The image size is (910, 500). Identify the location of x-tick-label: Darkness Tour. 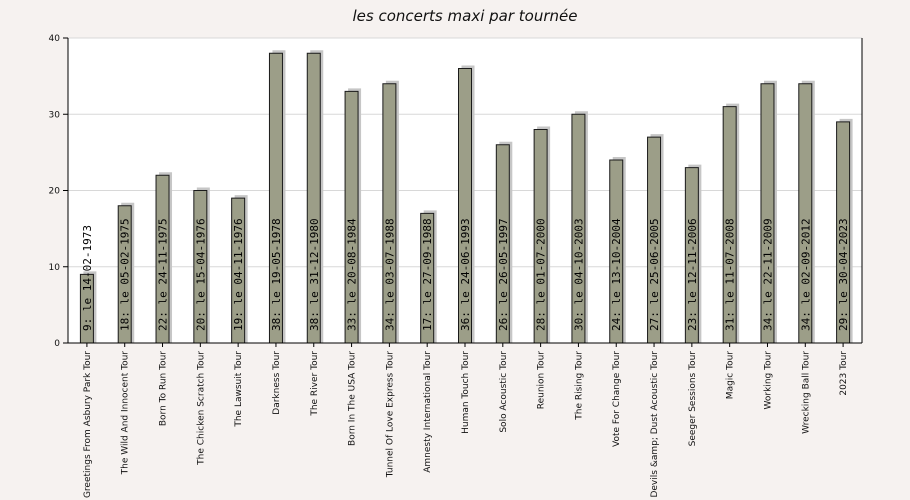
(277, 383).